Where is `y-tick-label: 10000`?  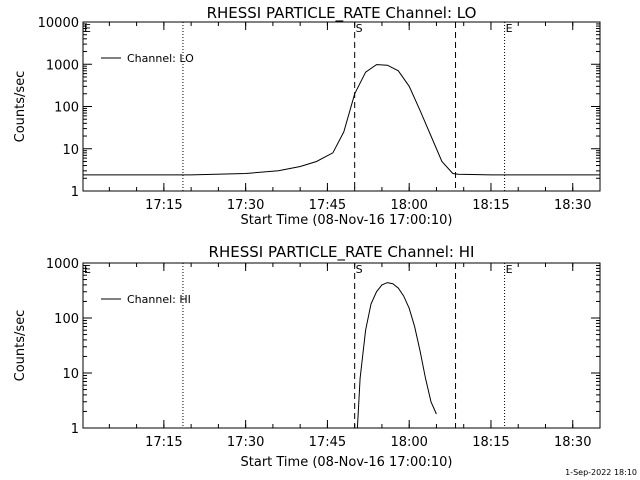 y-tick-label: 10000 is located at coordinates (58, 23).